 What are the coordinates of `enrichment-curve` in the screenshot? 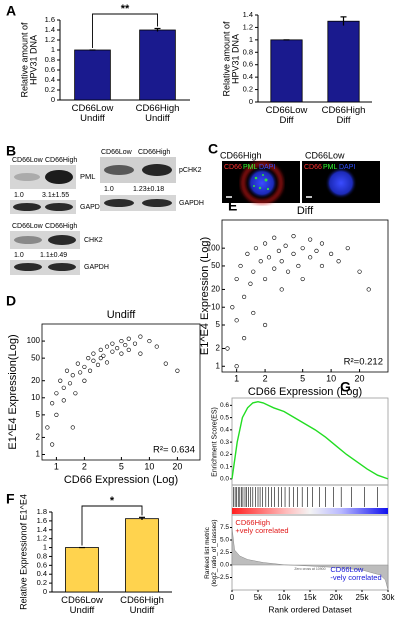 It's located at (310, 440).